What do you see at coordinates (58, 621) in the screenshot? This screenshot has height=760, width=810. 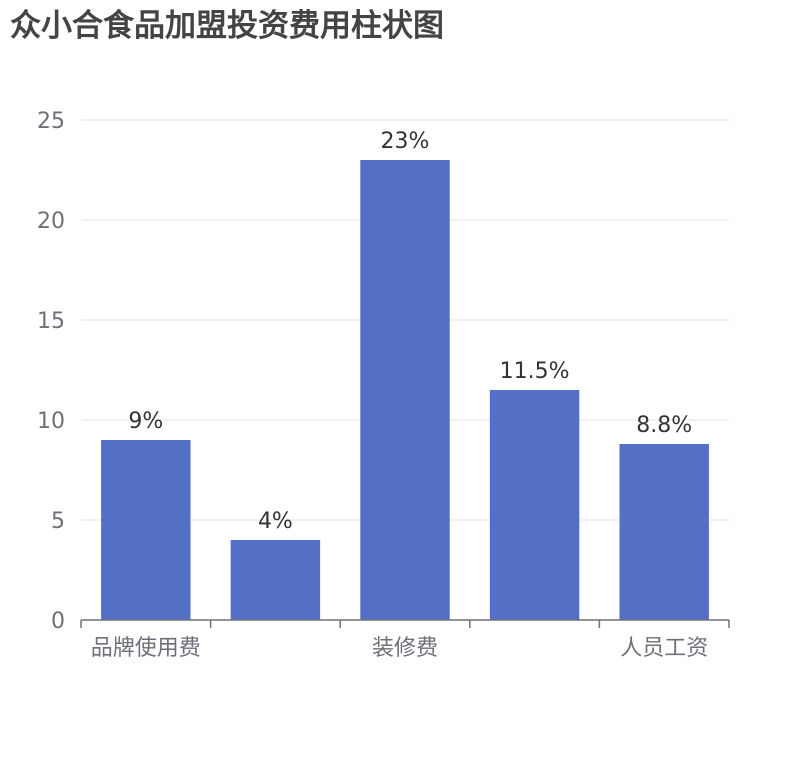 I see `y-tick-label: 0` at bounding box center [58, 621].